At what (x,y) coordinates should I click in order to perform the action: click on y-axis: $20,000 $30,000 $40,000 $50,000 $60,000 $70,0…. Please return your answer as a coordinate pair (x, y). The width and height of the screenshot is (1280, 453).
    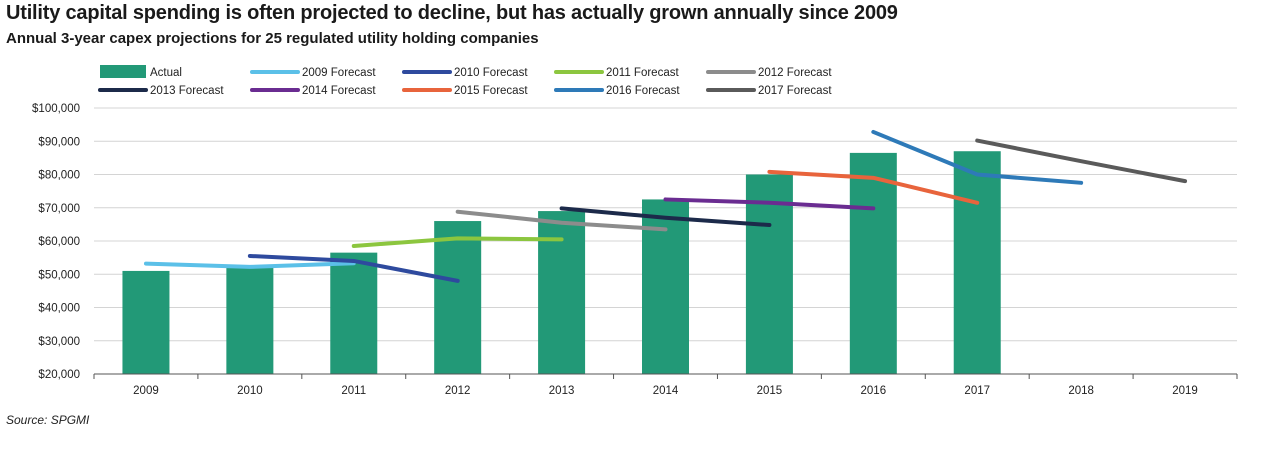
    Looking at the image, I should click on (56, 242).